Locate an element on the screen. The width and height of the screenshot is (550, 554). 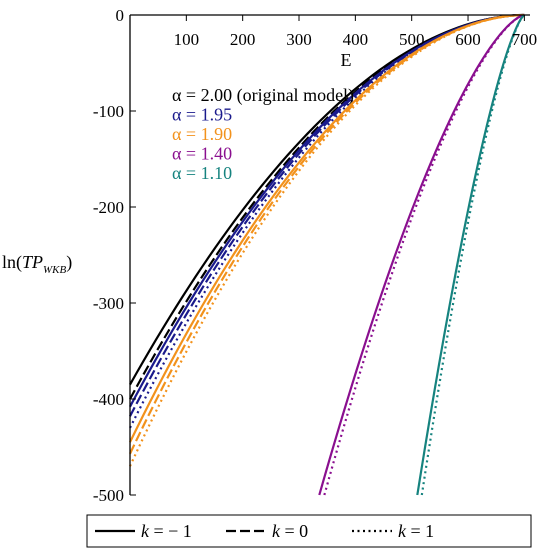
y-tick-label: -100 is located at coordinates (108, 111).